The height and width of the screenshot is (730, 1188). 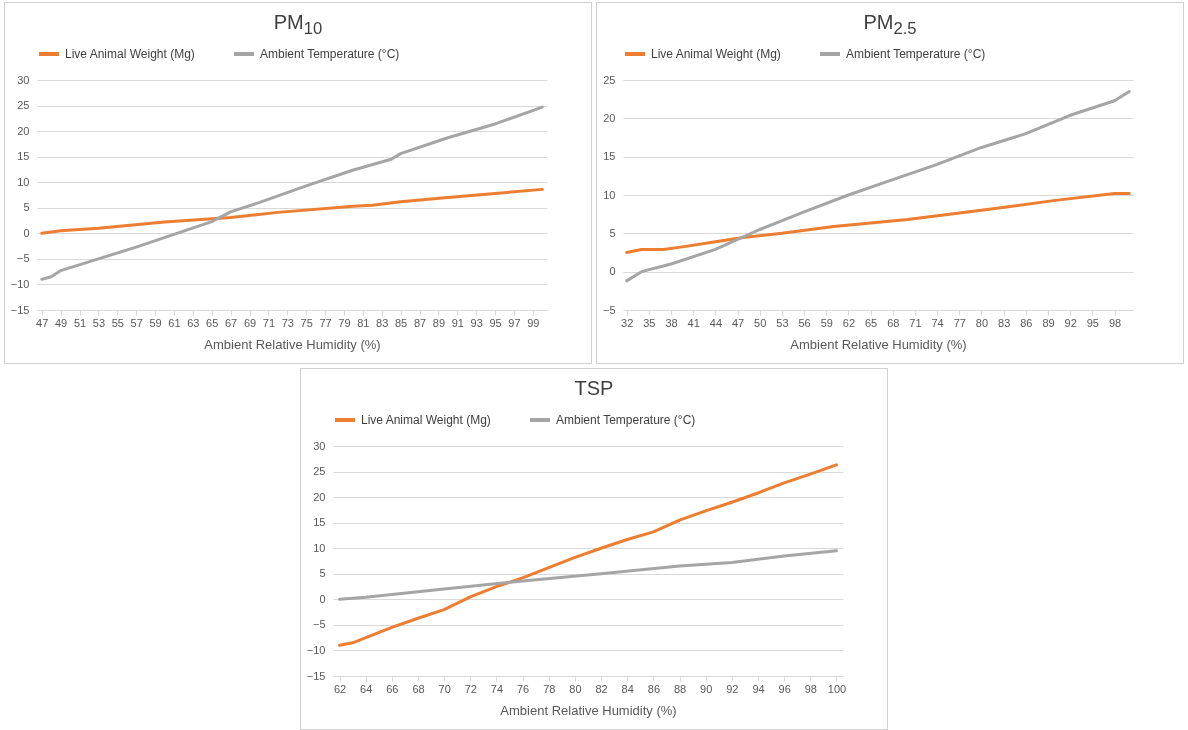 What do you see at coordinates (363, 322) in the screenshot?
I see `x-tick-label: 81` at bounding box center [363, 322].